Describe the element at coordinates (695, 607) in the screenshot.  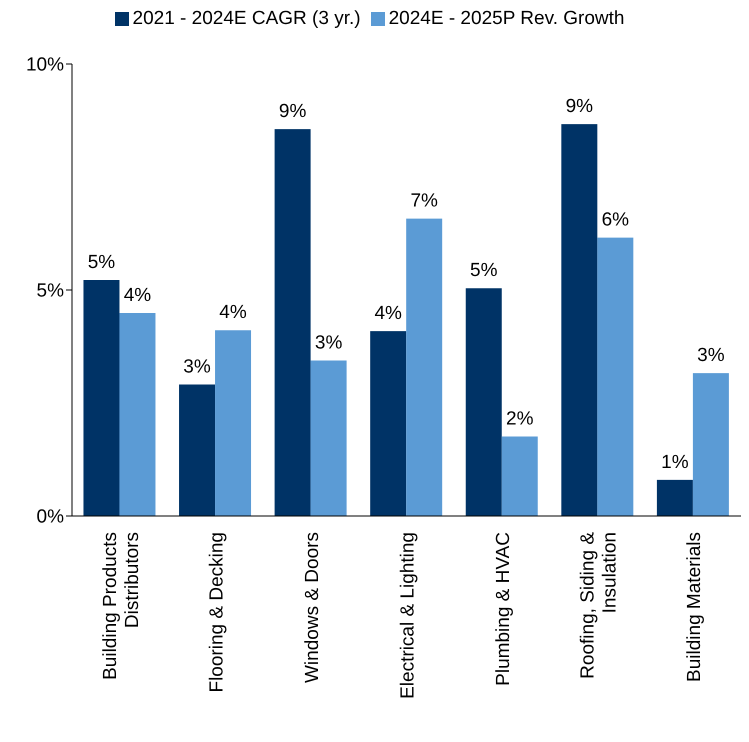
I see `x-tick-label: Building Materials` at that location.